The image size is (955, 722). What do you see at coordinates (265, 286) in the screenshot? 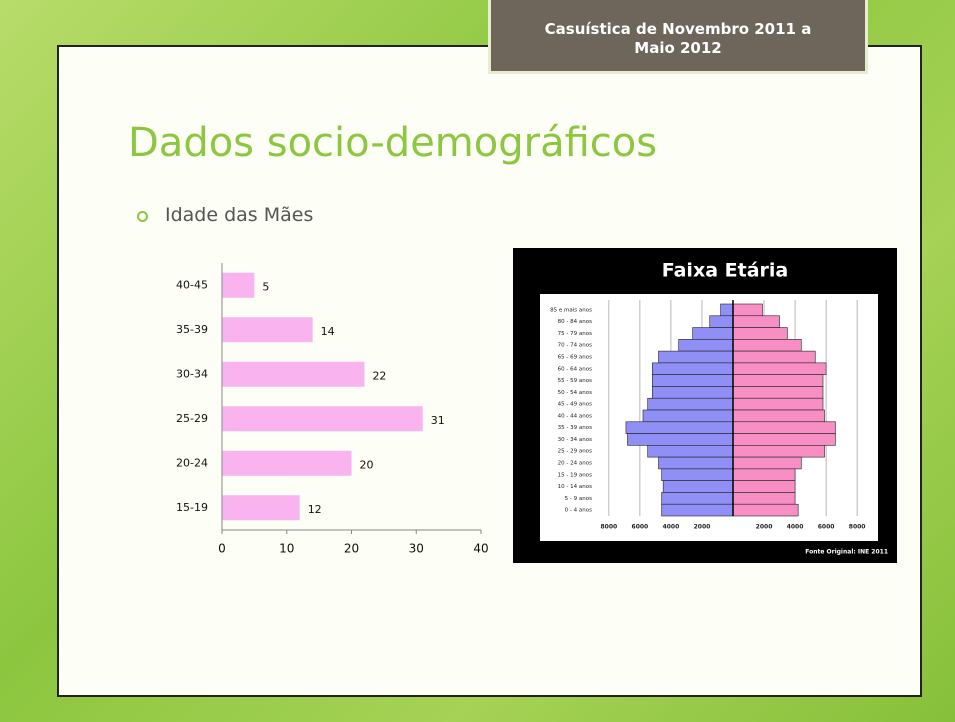
I see `data-label: 5` at bounding box center [265, 286].